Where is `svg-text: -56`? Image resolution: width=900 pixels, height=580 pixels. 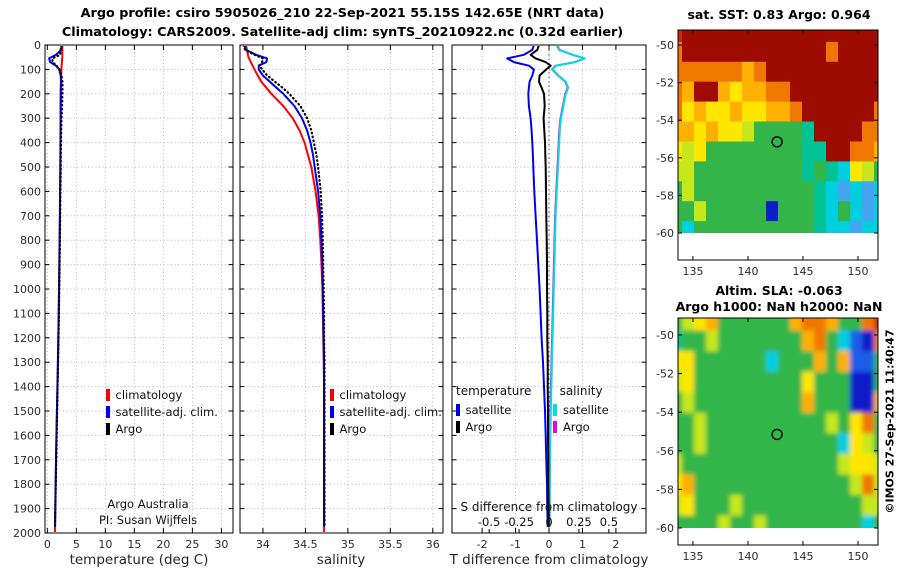 svg-text: -56 is located at coordinates (665, 158).